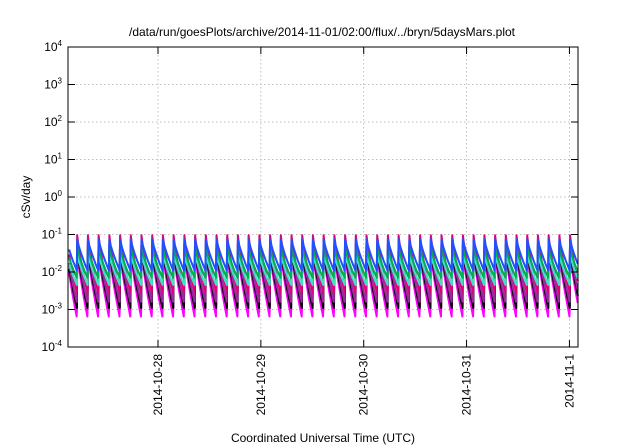 The height and width of the screenshot is (448, 640). I want to click on x-tick-label: 2014-10-28, so click(158, 385).